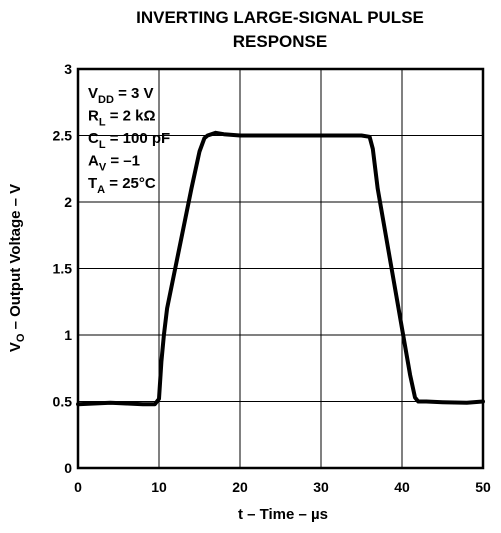 The height and width of the screenshot is (533, 501). What do you see at coordinates (483, 487) in the screenshot?
I see `x-tick-label: 50` at bounding box center [483, 487].